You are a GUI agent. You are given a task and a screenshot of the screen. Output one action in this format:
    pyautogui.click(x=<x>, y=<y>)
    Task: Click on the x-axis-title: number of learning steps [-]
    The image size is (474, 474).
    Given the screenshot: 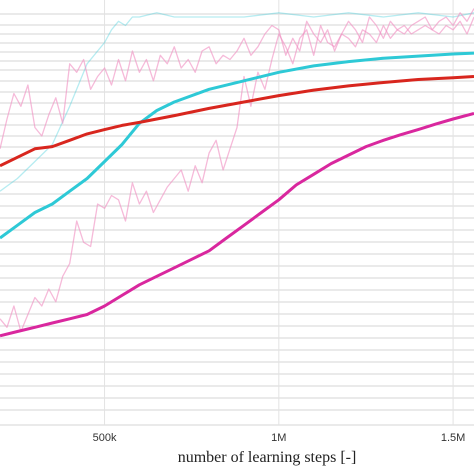 What is the action you would take?
    pyautogui.click(x=267, y=457)
    